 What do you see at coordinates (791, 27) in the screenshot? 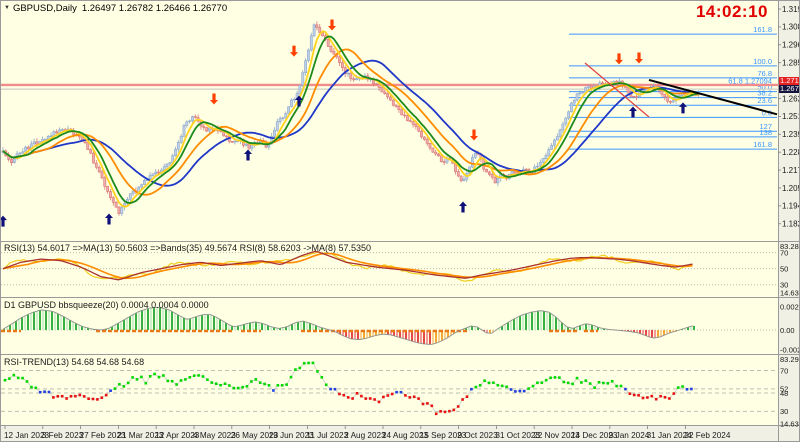
I see `svg-text: 1.30830` at bounding box center [791, 27].